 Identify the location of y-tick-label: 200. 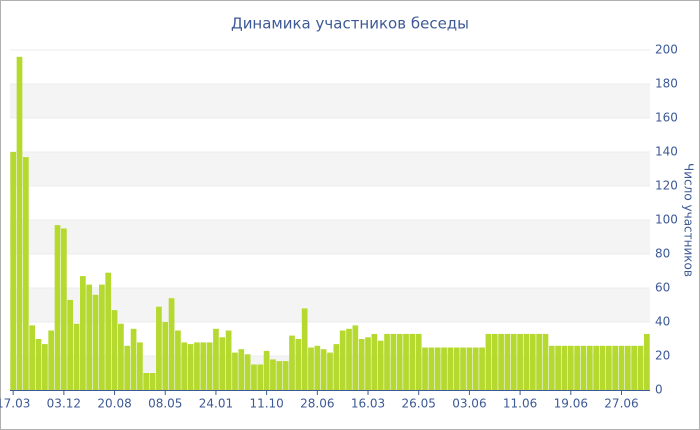
(666, 50).